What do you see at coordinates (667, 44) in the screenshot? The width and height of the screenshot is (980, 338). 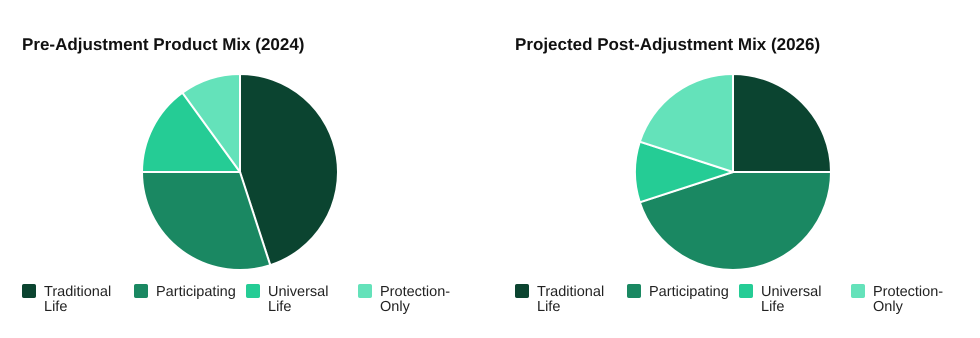 I see `chart-title: Projected Post-Adjustment Mix (2026)` at bounding box center [667, 44].